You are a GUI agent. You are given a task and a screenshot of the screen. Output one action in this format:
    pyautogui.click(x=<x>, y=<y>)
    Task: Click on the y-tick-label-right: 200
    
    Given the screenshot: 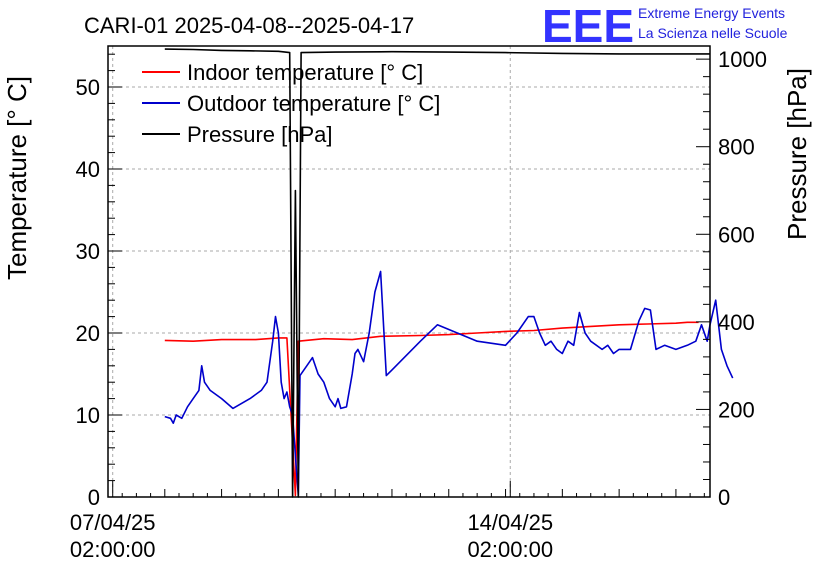 What is the action you would take?
    pyautogui.click(x=736, y=409)
    